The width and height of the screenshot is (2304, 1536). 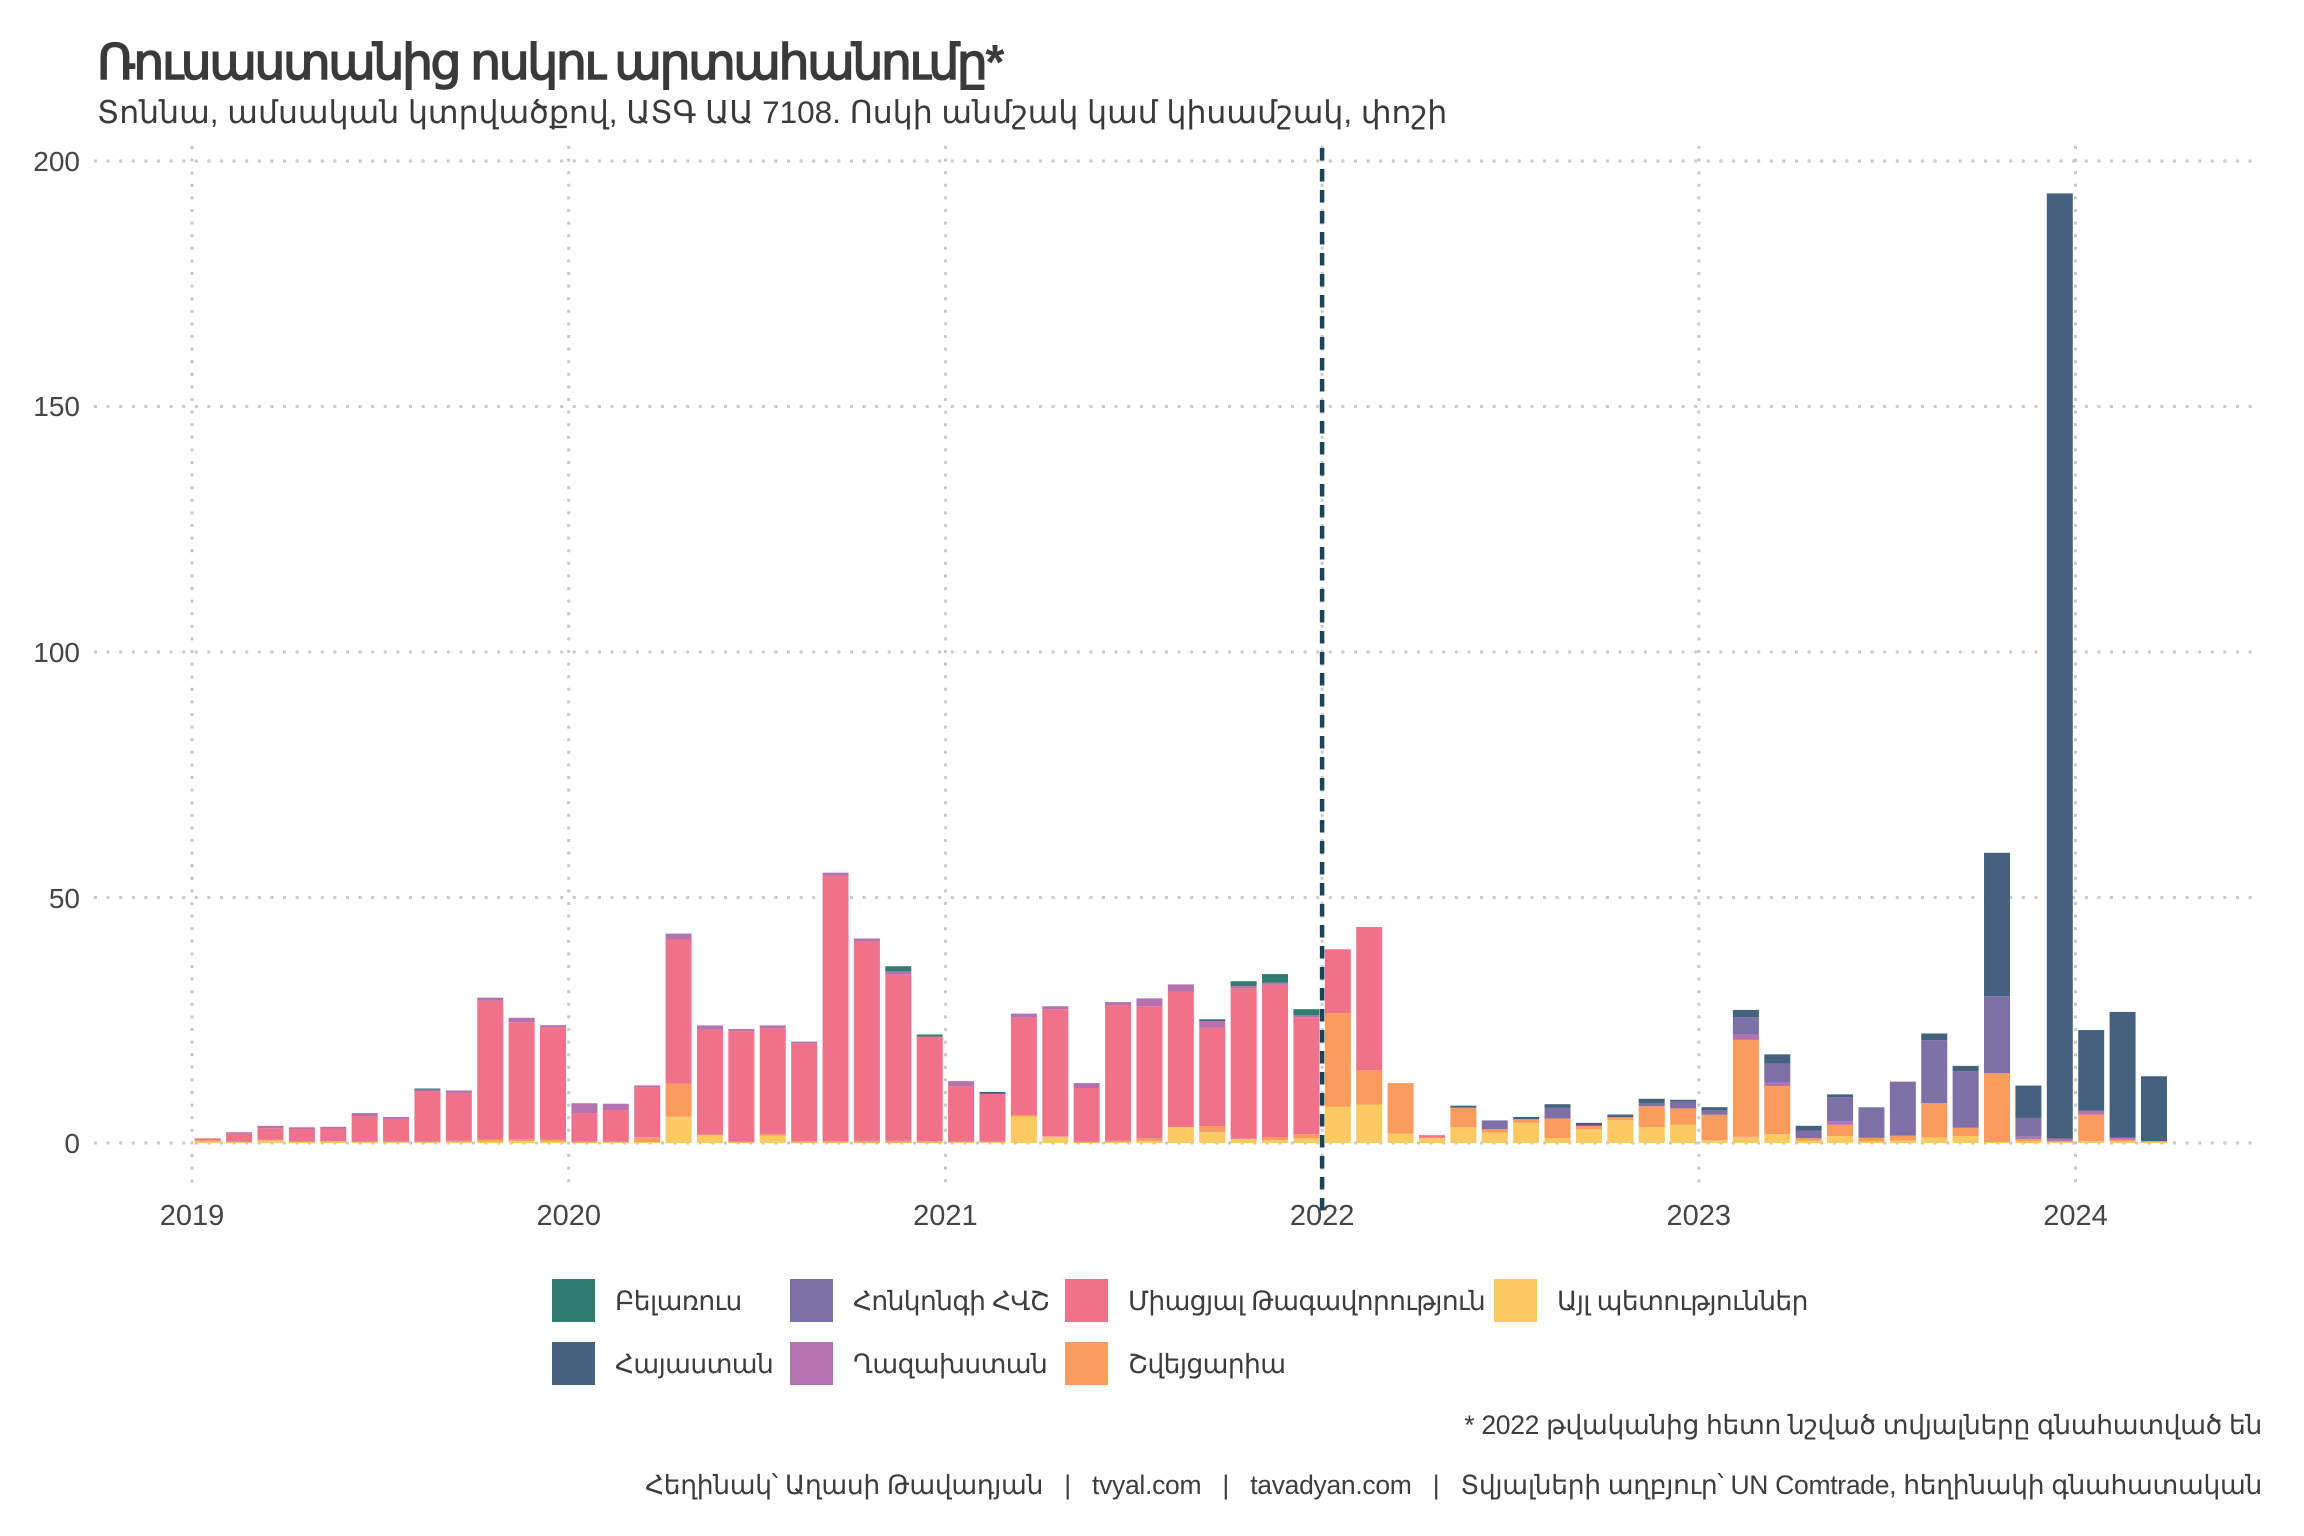 I want to click on svg-text: 50, so click(x=64, y=898).